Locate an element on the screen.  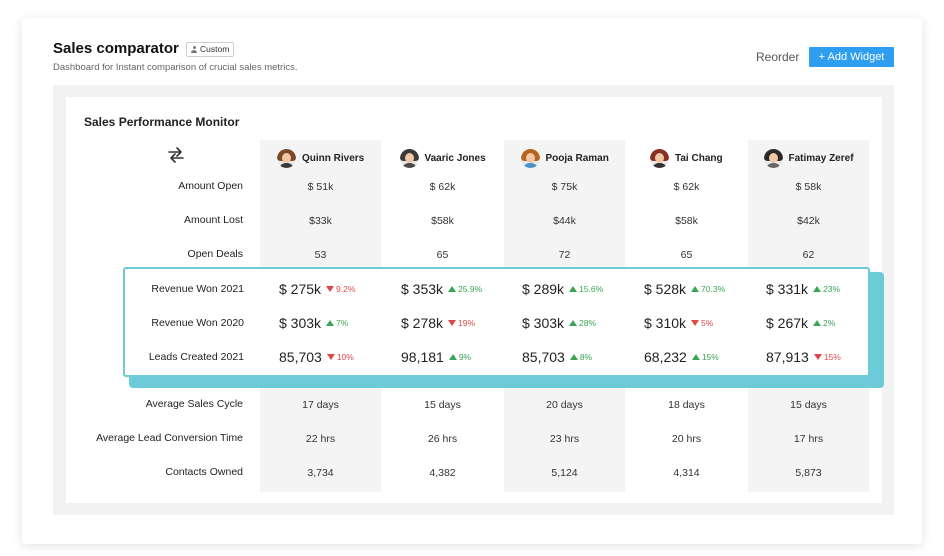
metric-value: $ 275k is located at coordinates (300, 289).